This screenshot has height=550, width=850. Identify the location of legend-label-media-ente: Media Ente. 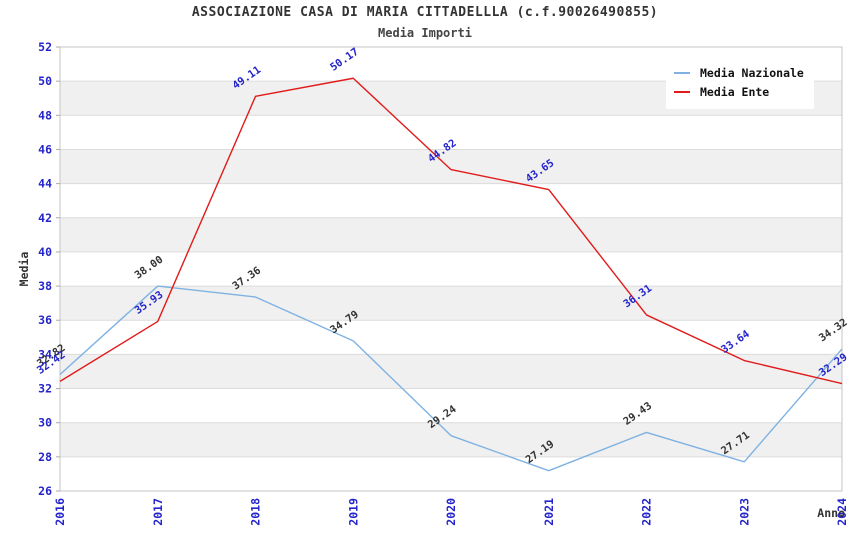
(735, 92).